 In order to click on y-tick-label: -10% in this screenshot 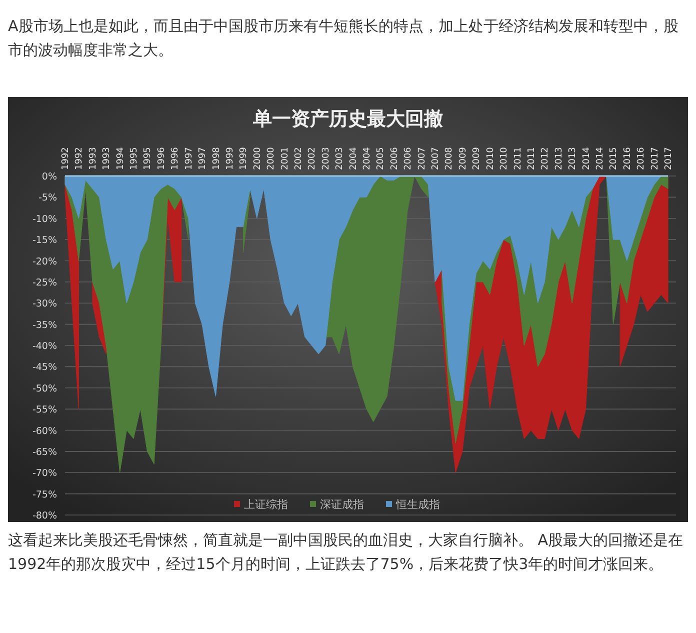, I will do `click(44, 219)`.